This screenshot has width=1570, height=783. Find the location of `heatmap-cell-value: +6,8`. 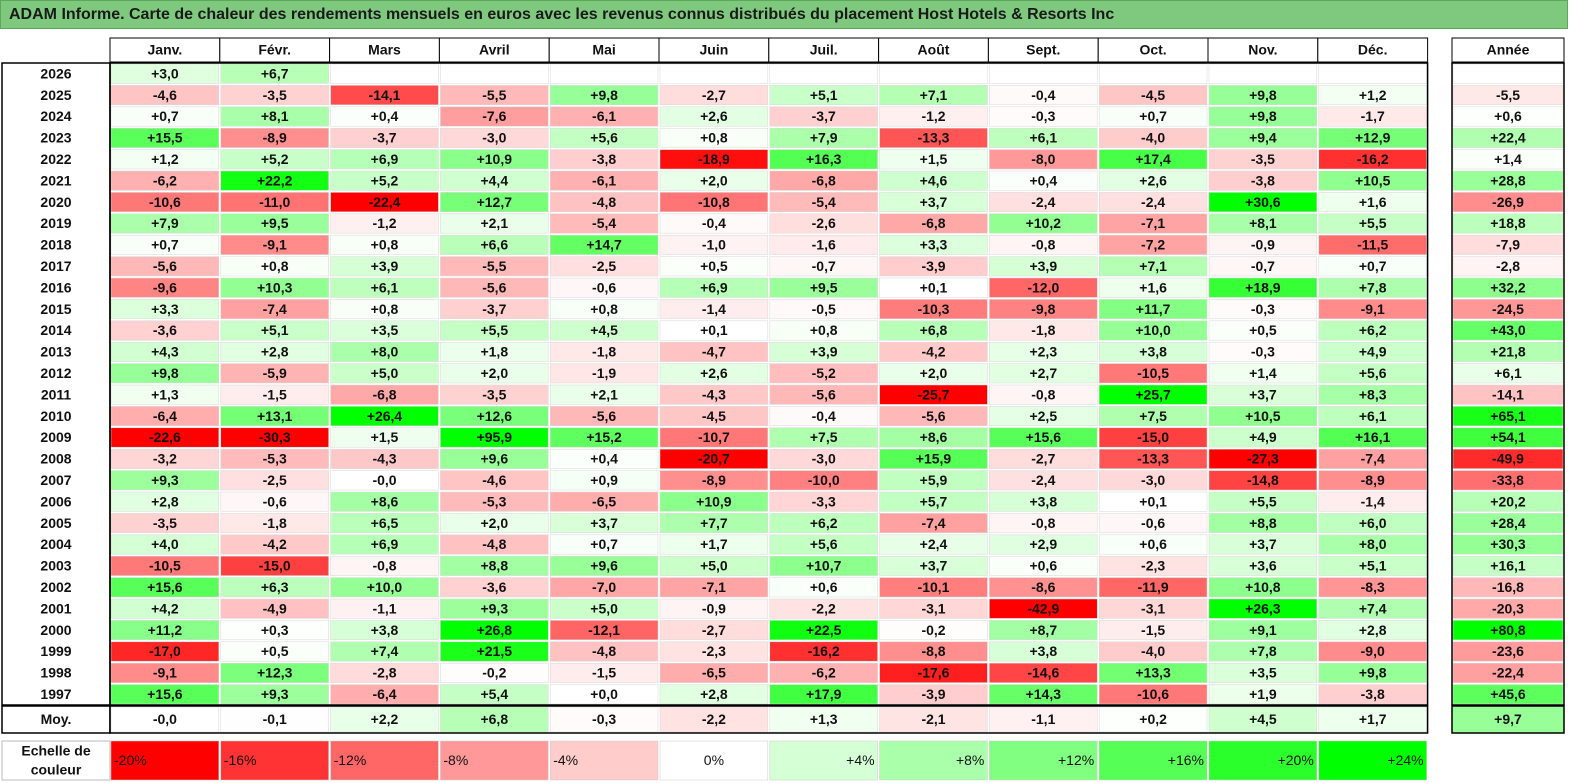

heatmap-cell-value: +6,8 is located at coordinates (934, 330).